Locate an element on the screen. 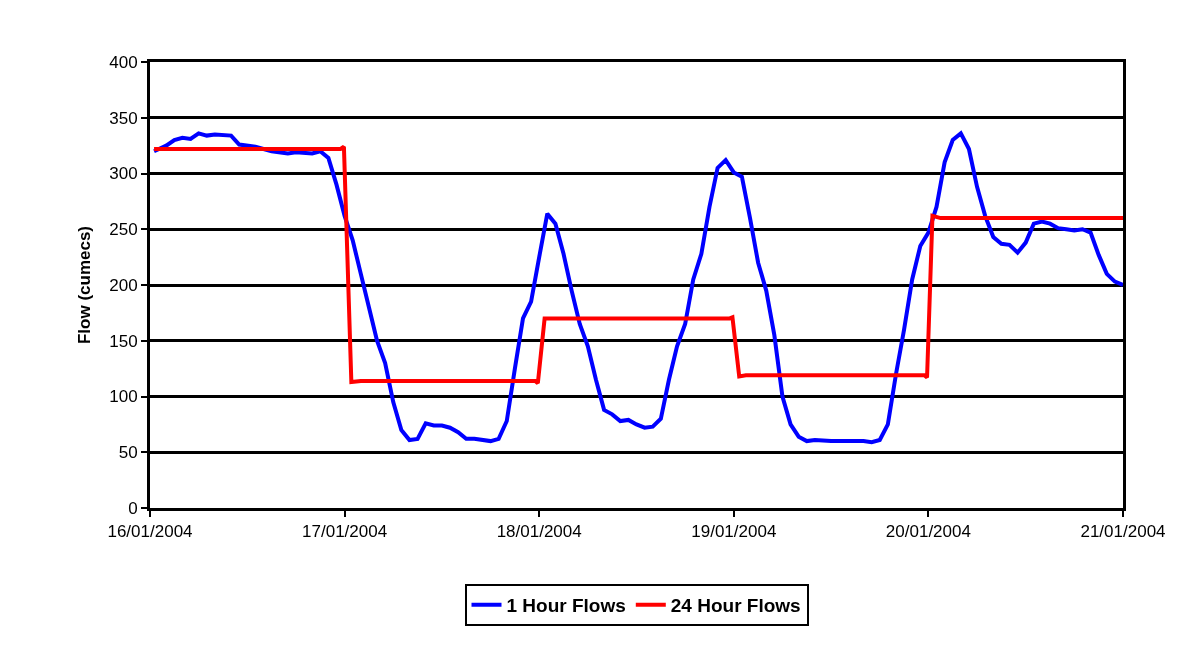  legend-label: 24 Hour Flows is located at coordinates (735, 606).